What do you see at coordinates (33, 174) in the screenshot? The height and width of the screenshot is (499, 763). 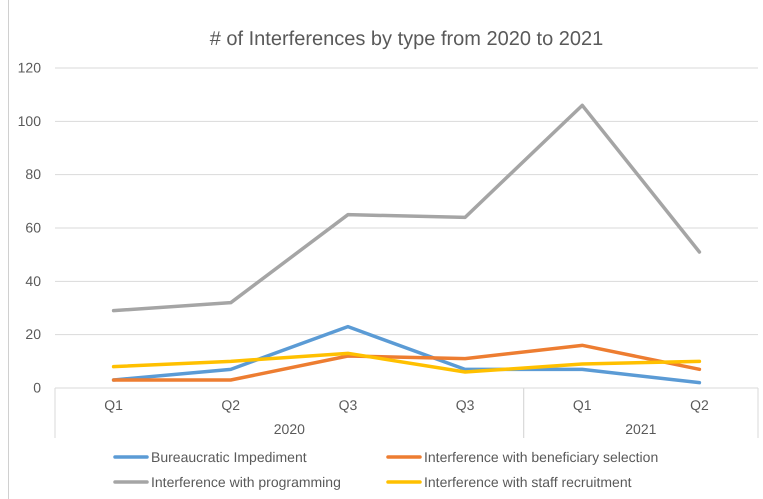 I see `y-tick-label: 80` at bounding box center [33, 174].